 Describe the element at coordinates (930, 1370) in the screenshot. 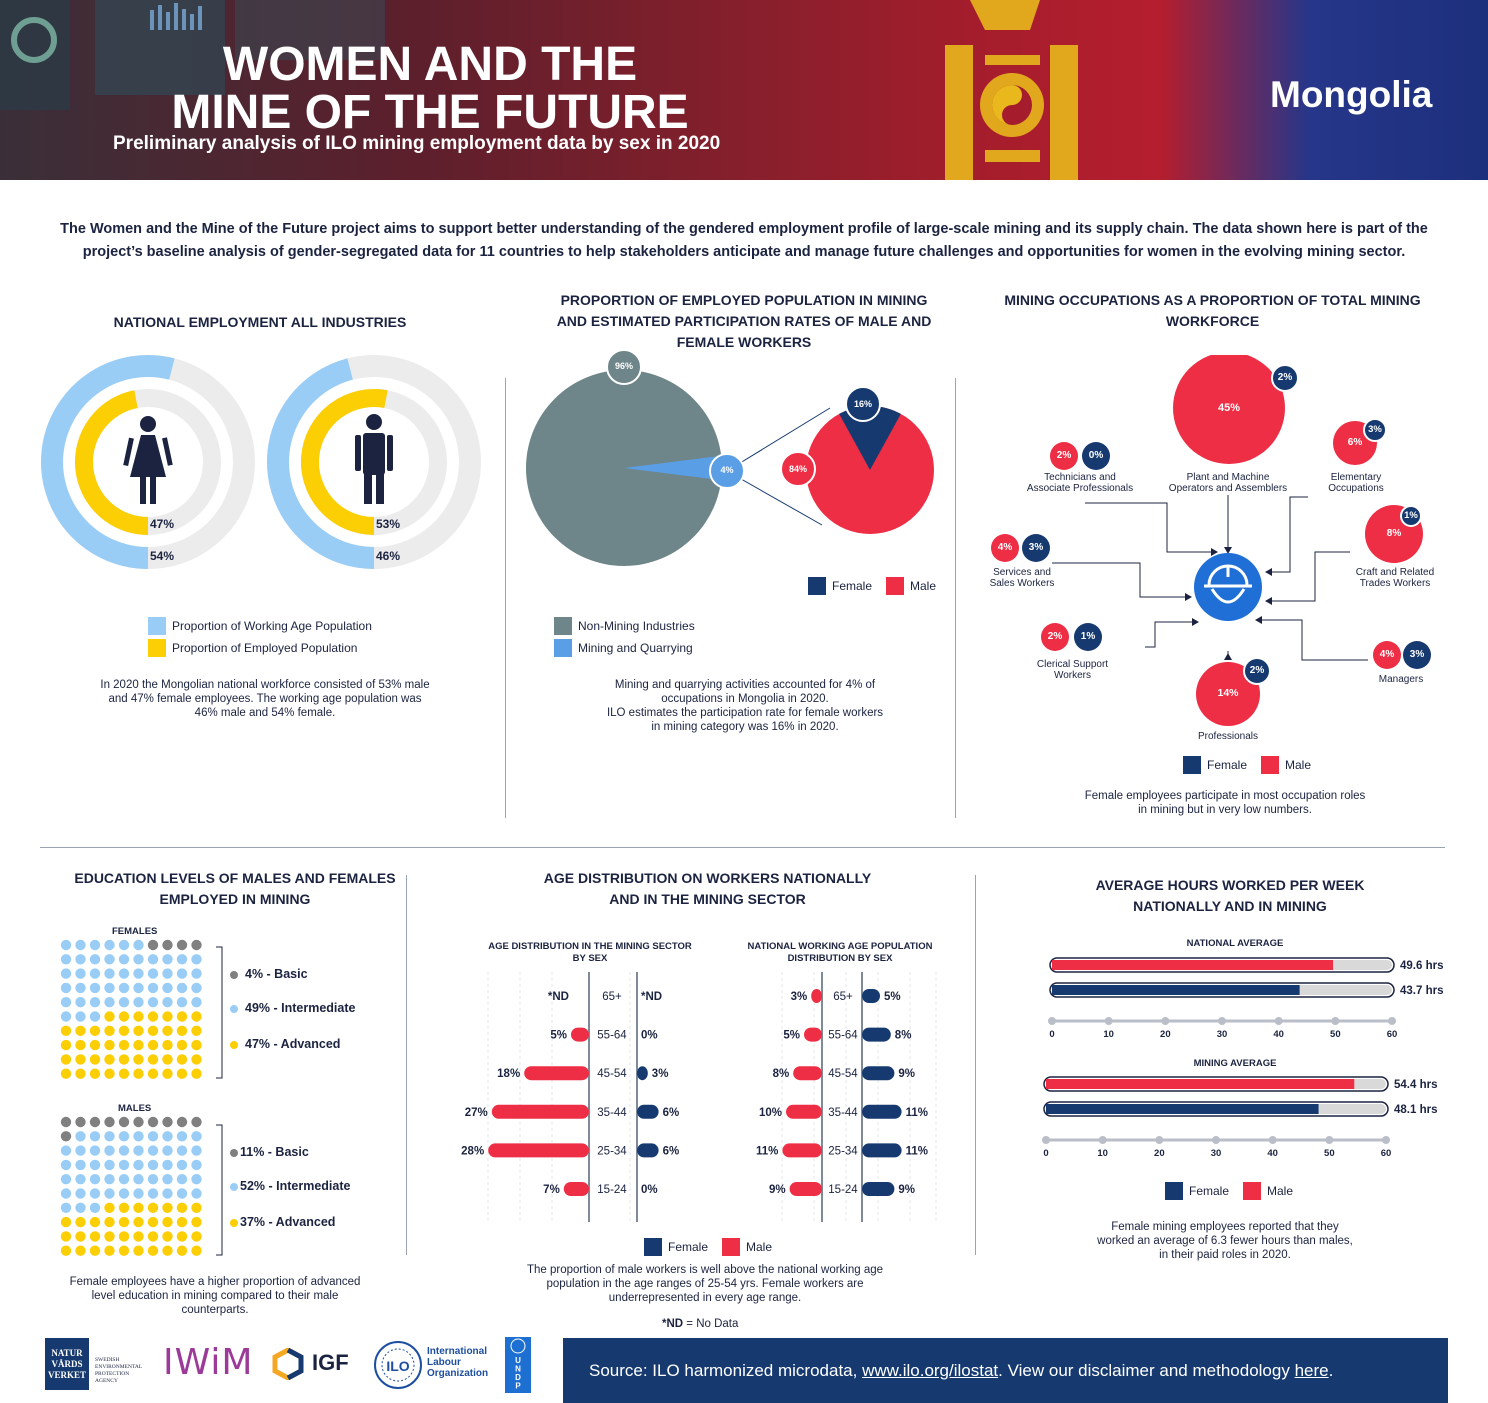

I see `ilostat-link: www.ilo.org/ilostat` at that location.